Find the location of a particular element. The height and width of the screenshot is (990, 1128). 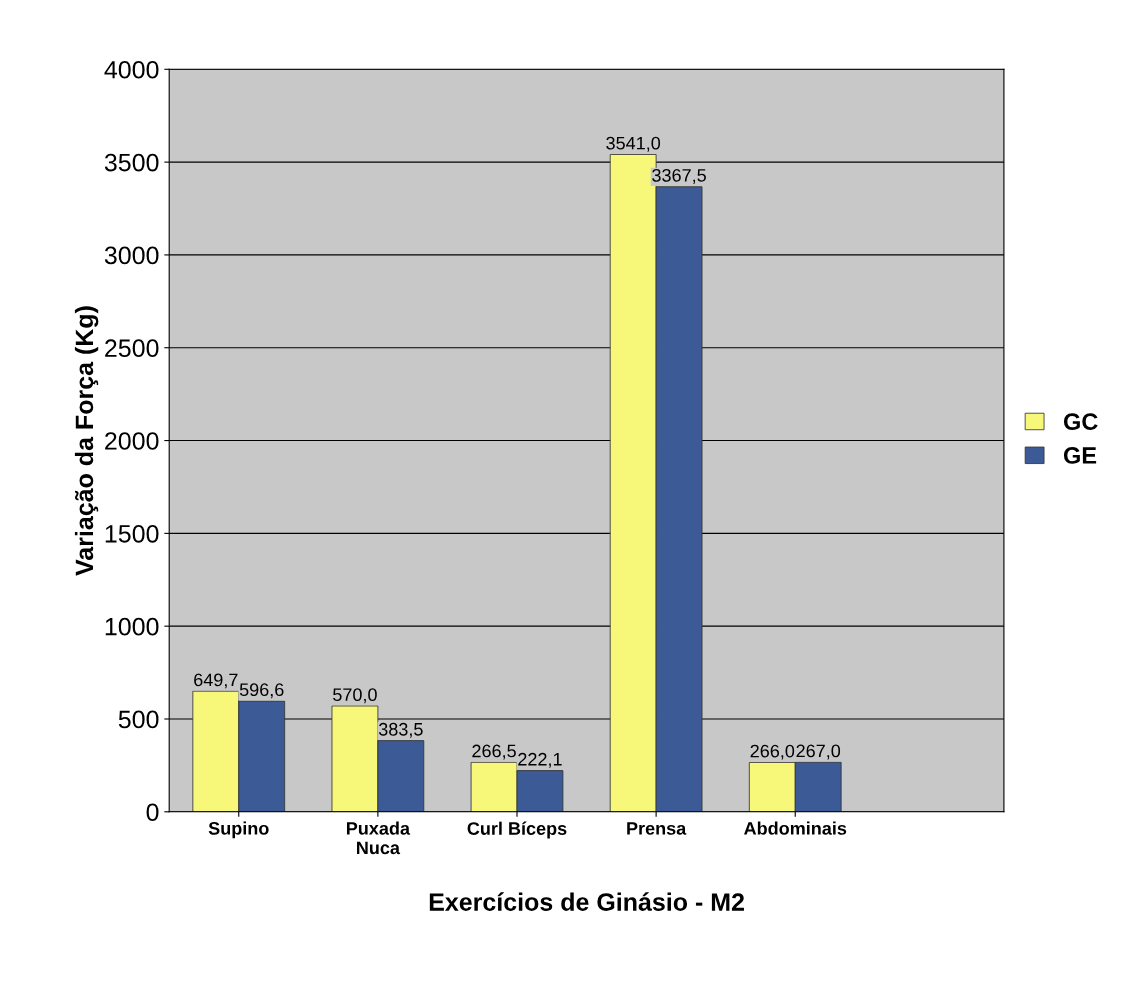

y-tick-label: 3500 is located at coordinates (131, 162).